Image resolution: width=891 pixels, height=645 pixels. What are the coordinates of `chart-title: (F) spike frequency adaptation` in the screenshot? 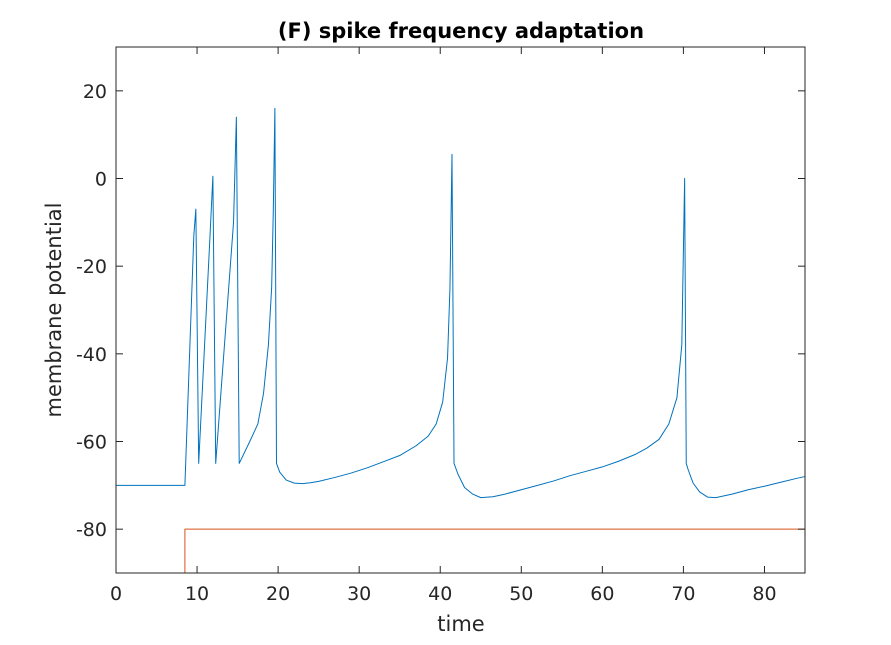 It's located at (461, 31).